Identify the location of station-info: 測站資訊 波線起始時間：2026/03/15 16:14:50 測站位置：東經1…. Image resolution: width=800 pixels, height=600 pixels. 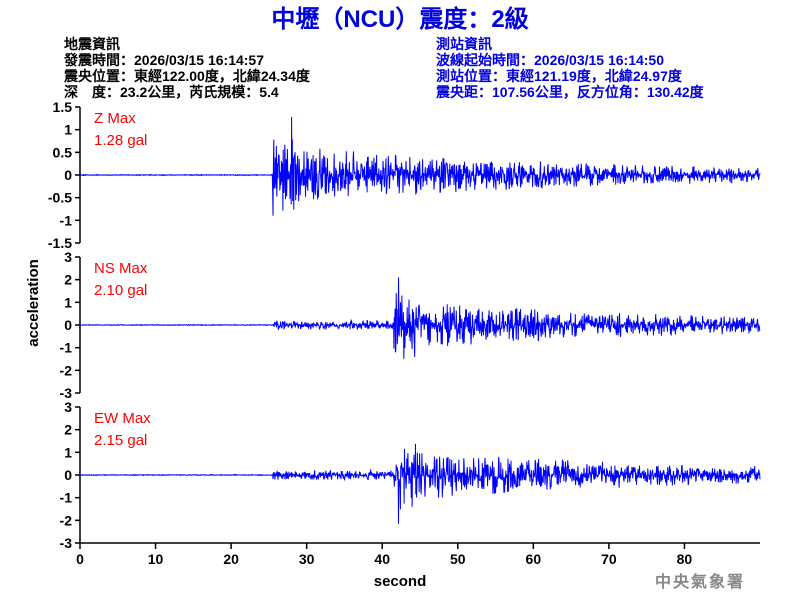
(570, 68).